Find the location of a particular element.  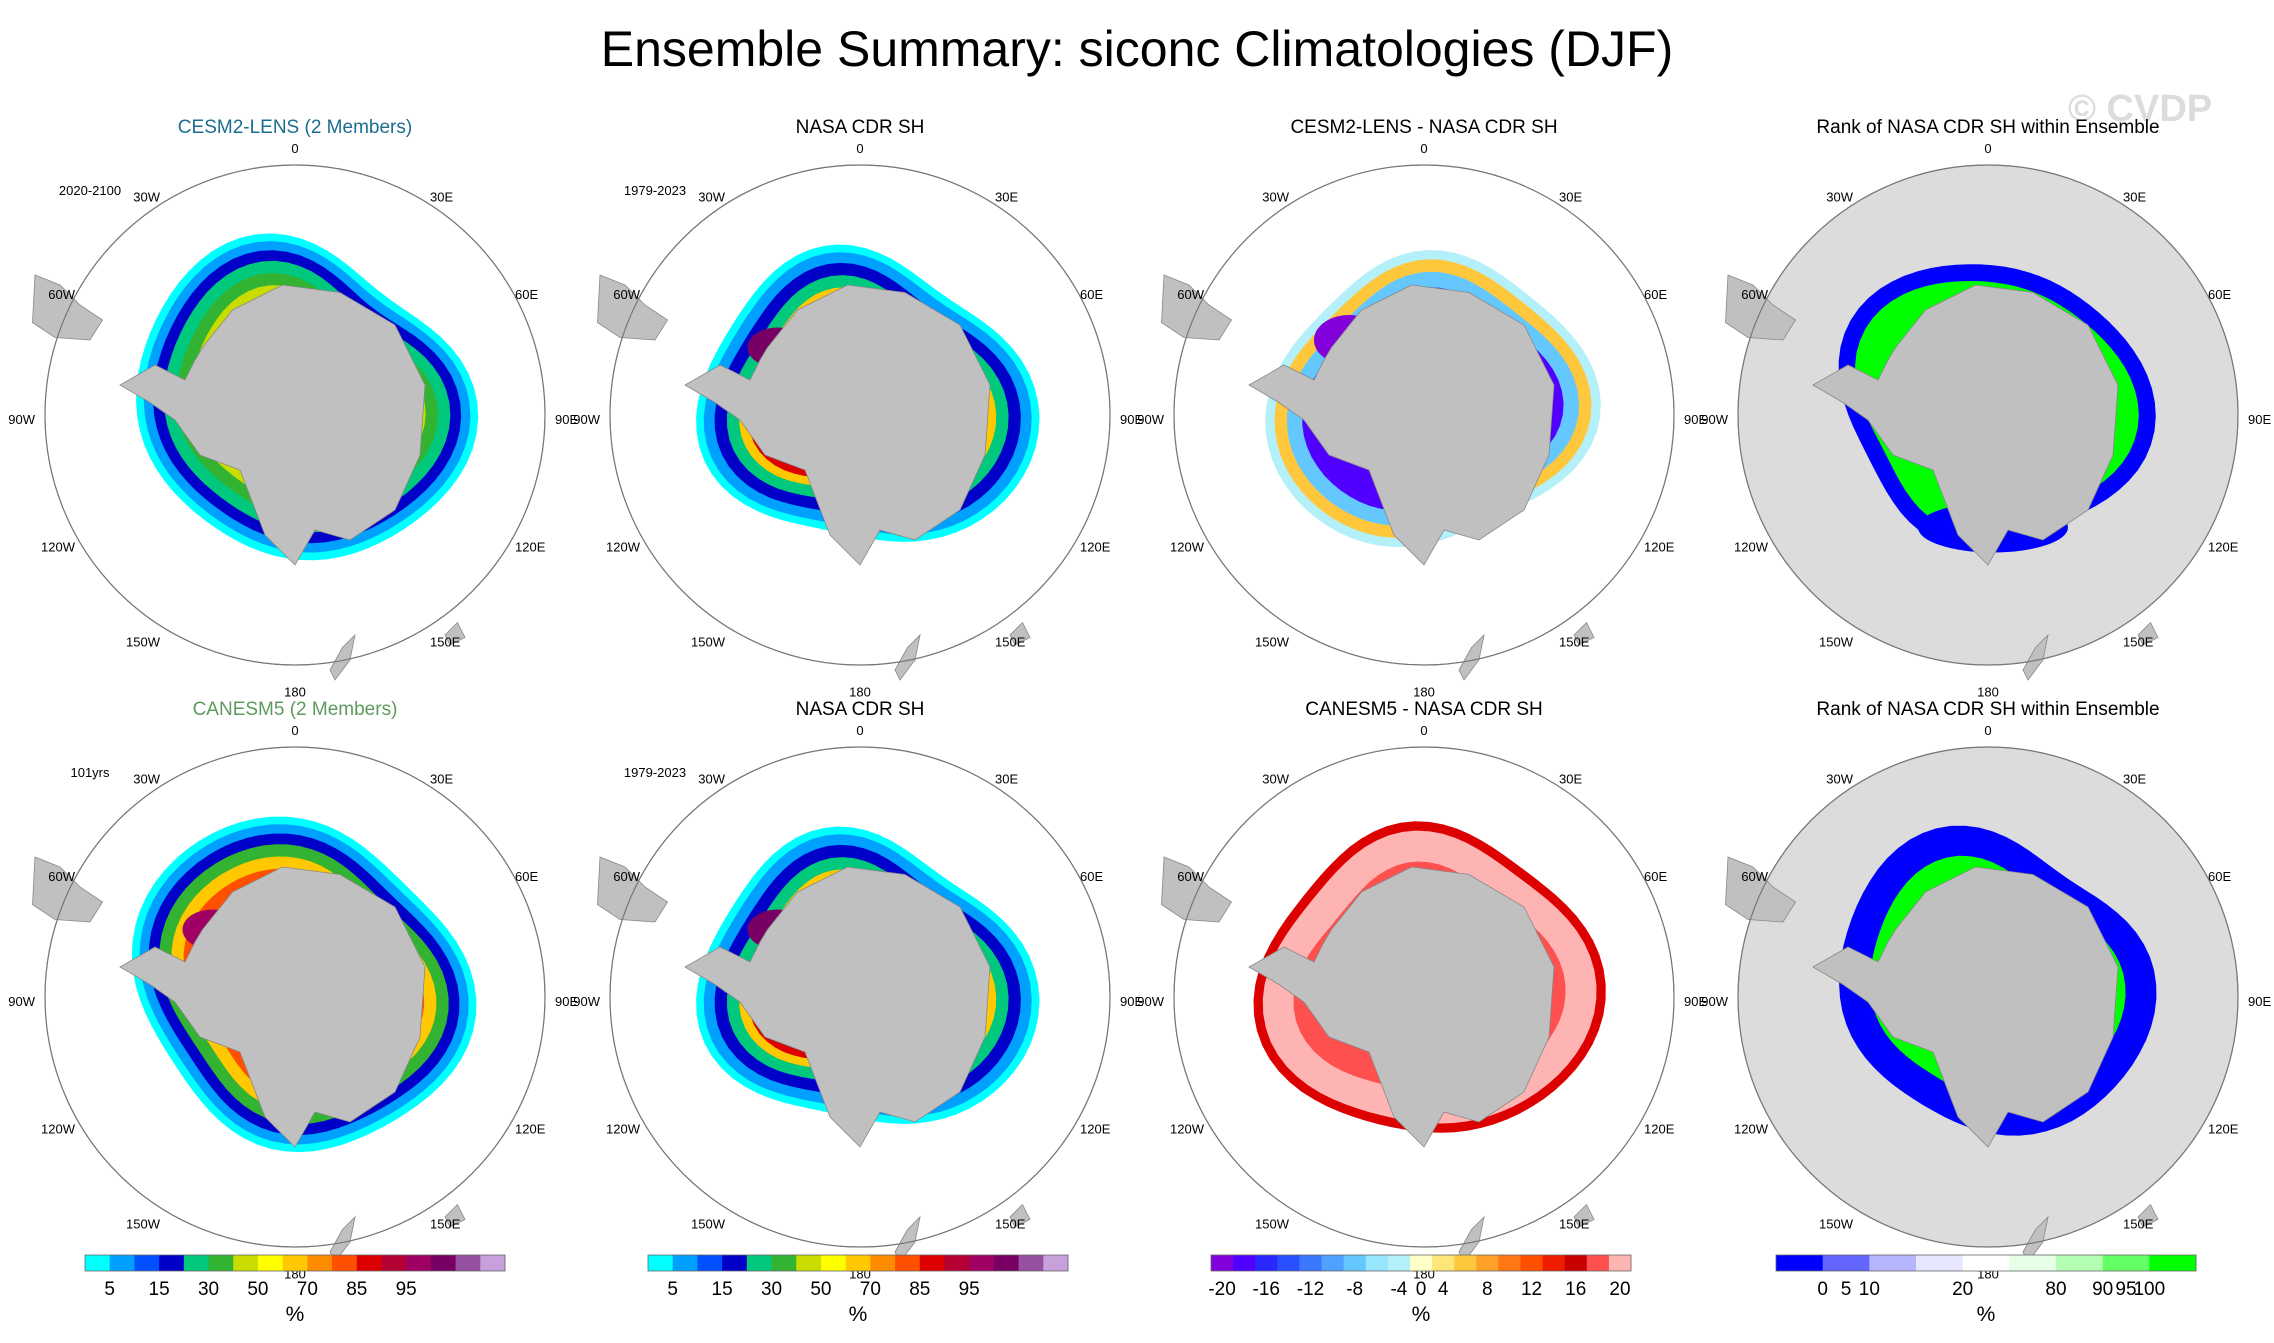

colorbar-tick-label: 12 is located at coordinates (1531, 1289).